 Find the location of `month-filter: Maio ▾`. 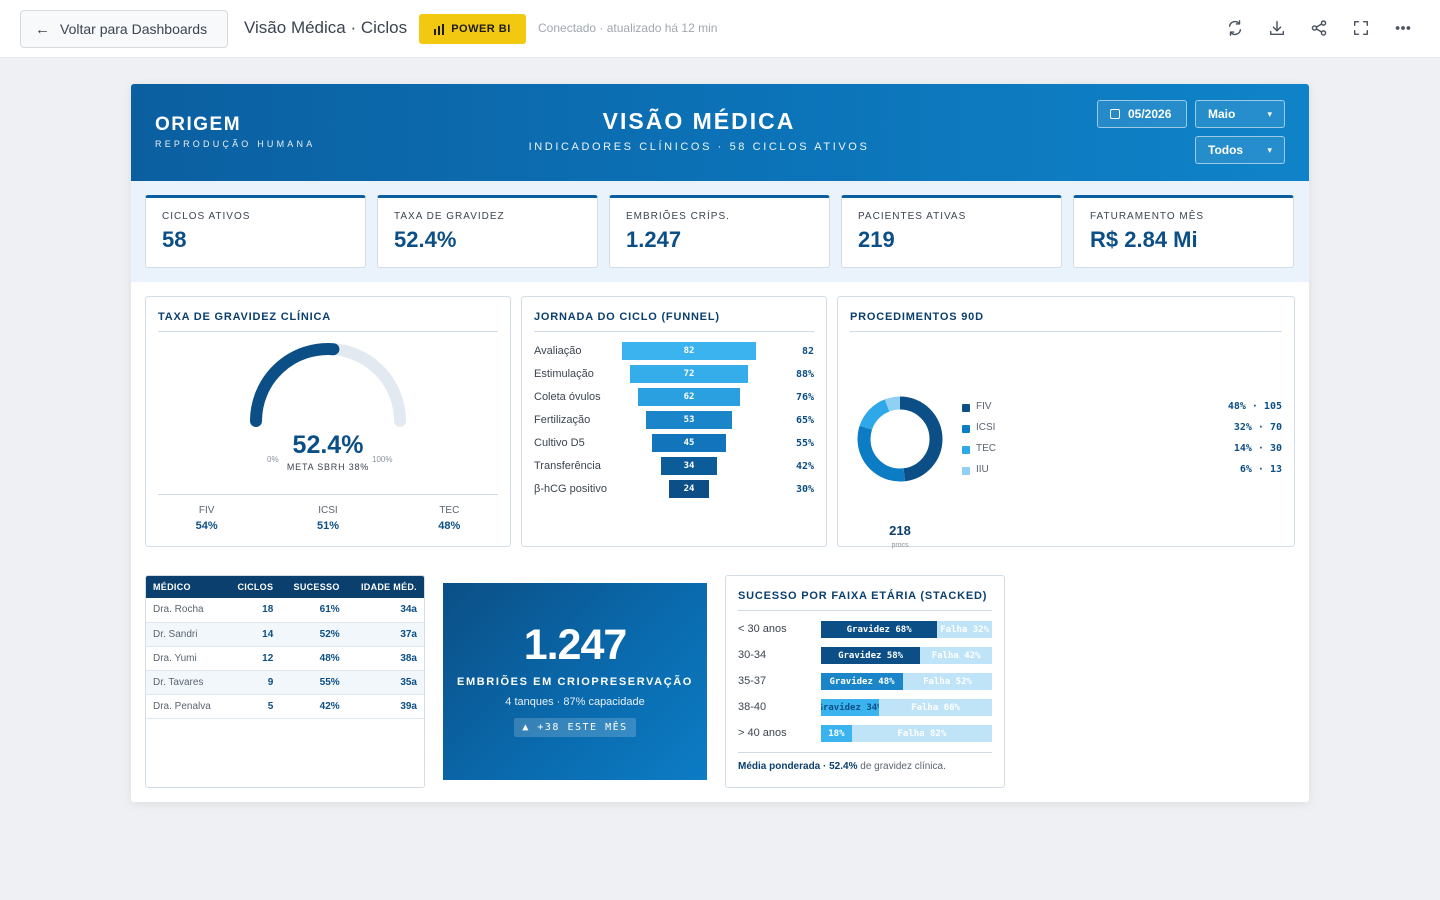

month-filter: Maio ▾ is located at coordinates (1240, 114).